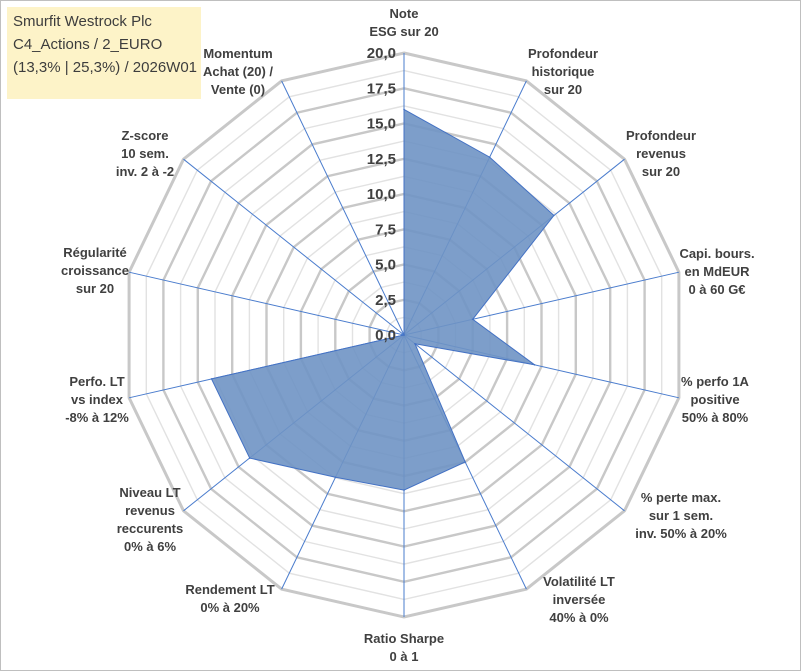 Image resolution: width=801 pixels, height=671 pixels. Describe the element at coordinates (105, 67) in the screenshot. I see `title-line-3: (13,3% | 25,3%) / 2026W01` at that location.